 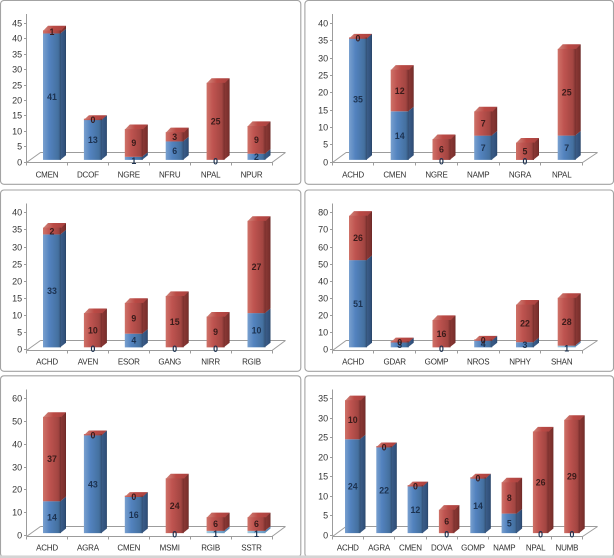 I want to click on svg-text: 12, so click(x=416, y=510).